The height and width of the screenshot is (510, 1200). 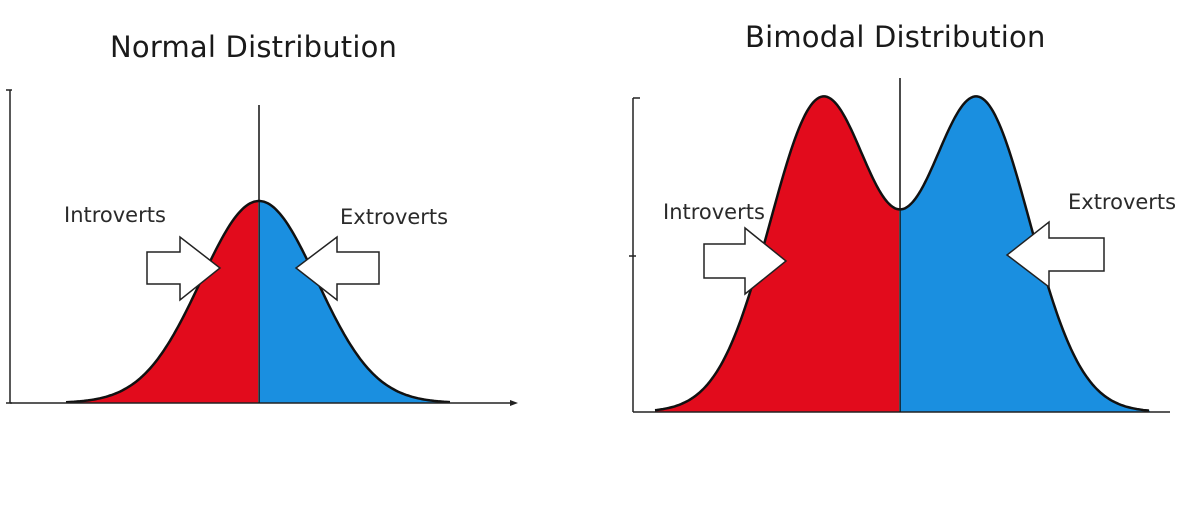 I want to click on bimodal-introverts-label: Introverts, so click(x=714, y=212).